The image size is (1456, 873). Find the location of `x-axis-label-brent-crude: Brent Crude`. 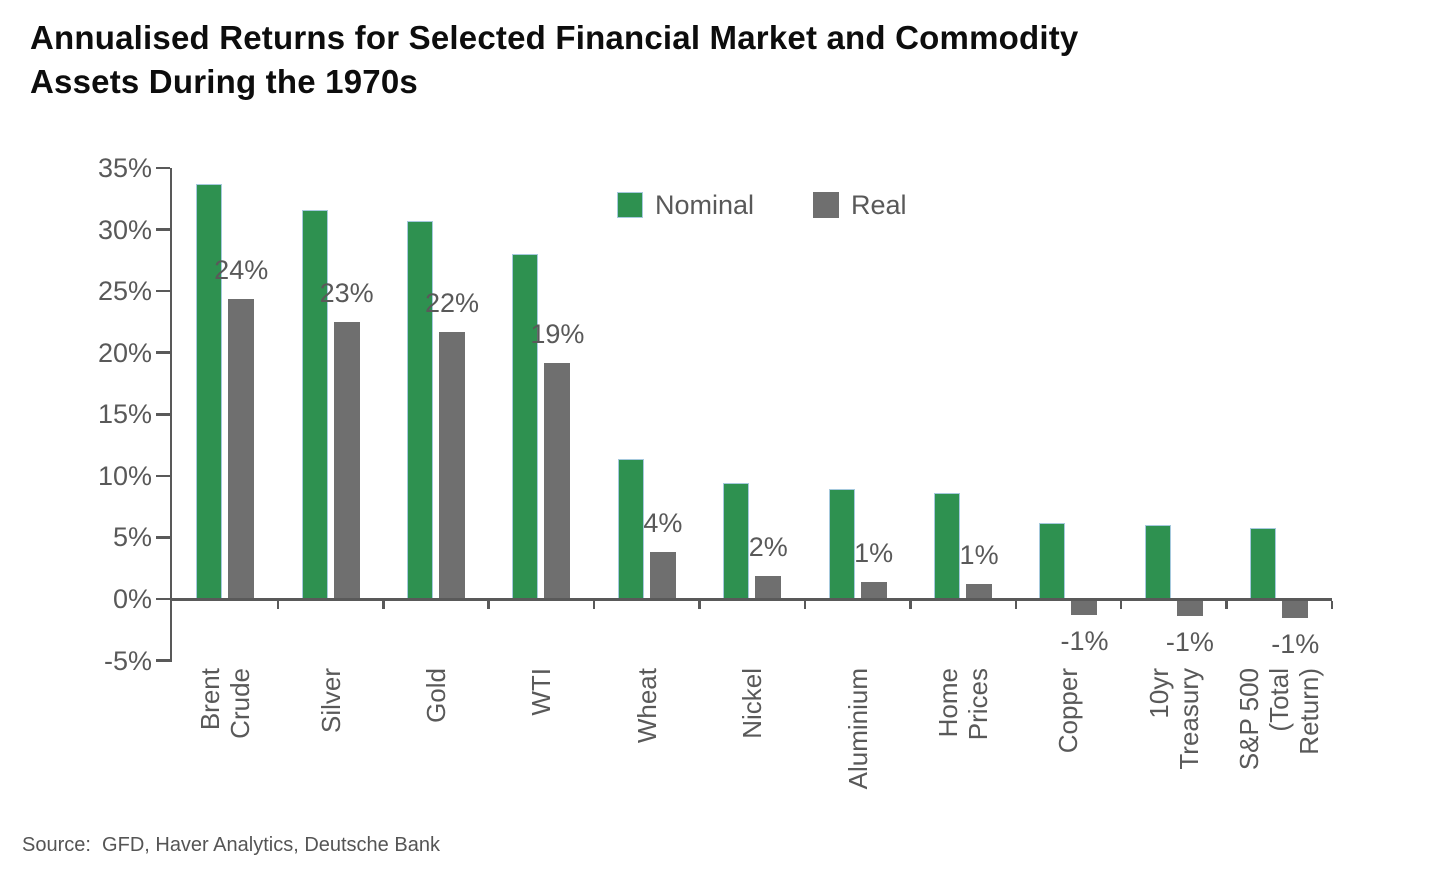

x-axis-label-brent-crude: Brent Crude is located at coordinates (225, 703).